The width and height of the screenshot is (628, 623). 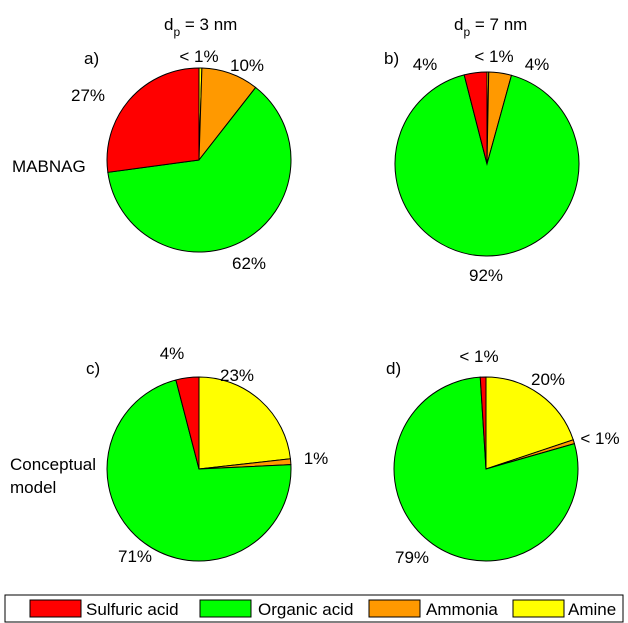 What do you see at coordinates (93, 368) in the screenshot?
I see `panel-tag: c)` at bounding box center [93, 368].